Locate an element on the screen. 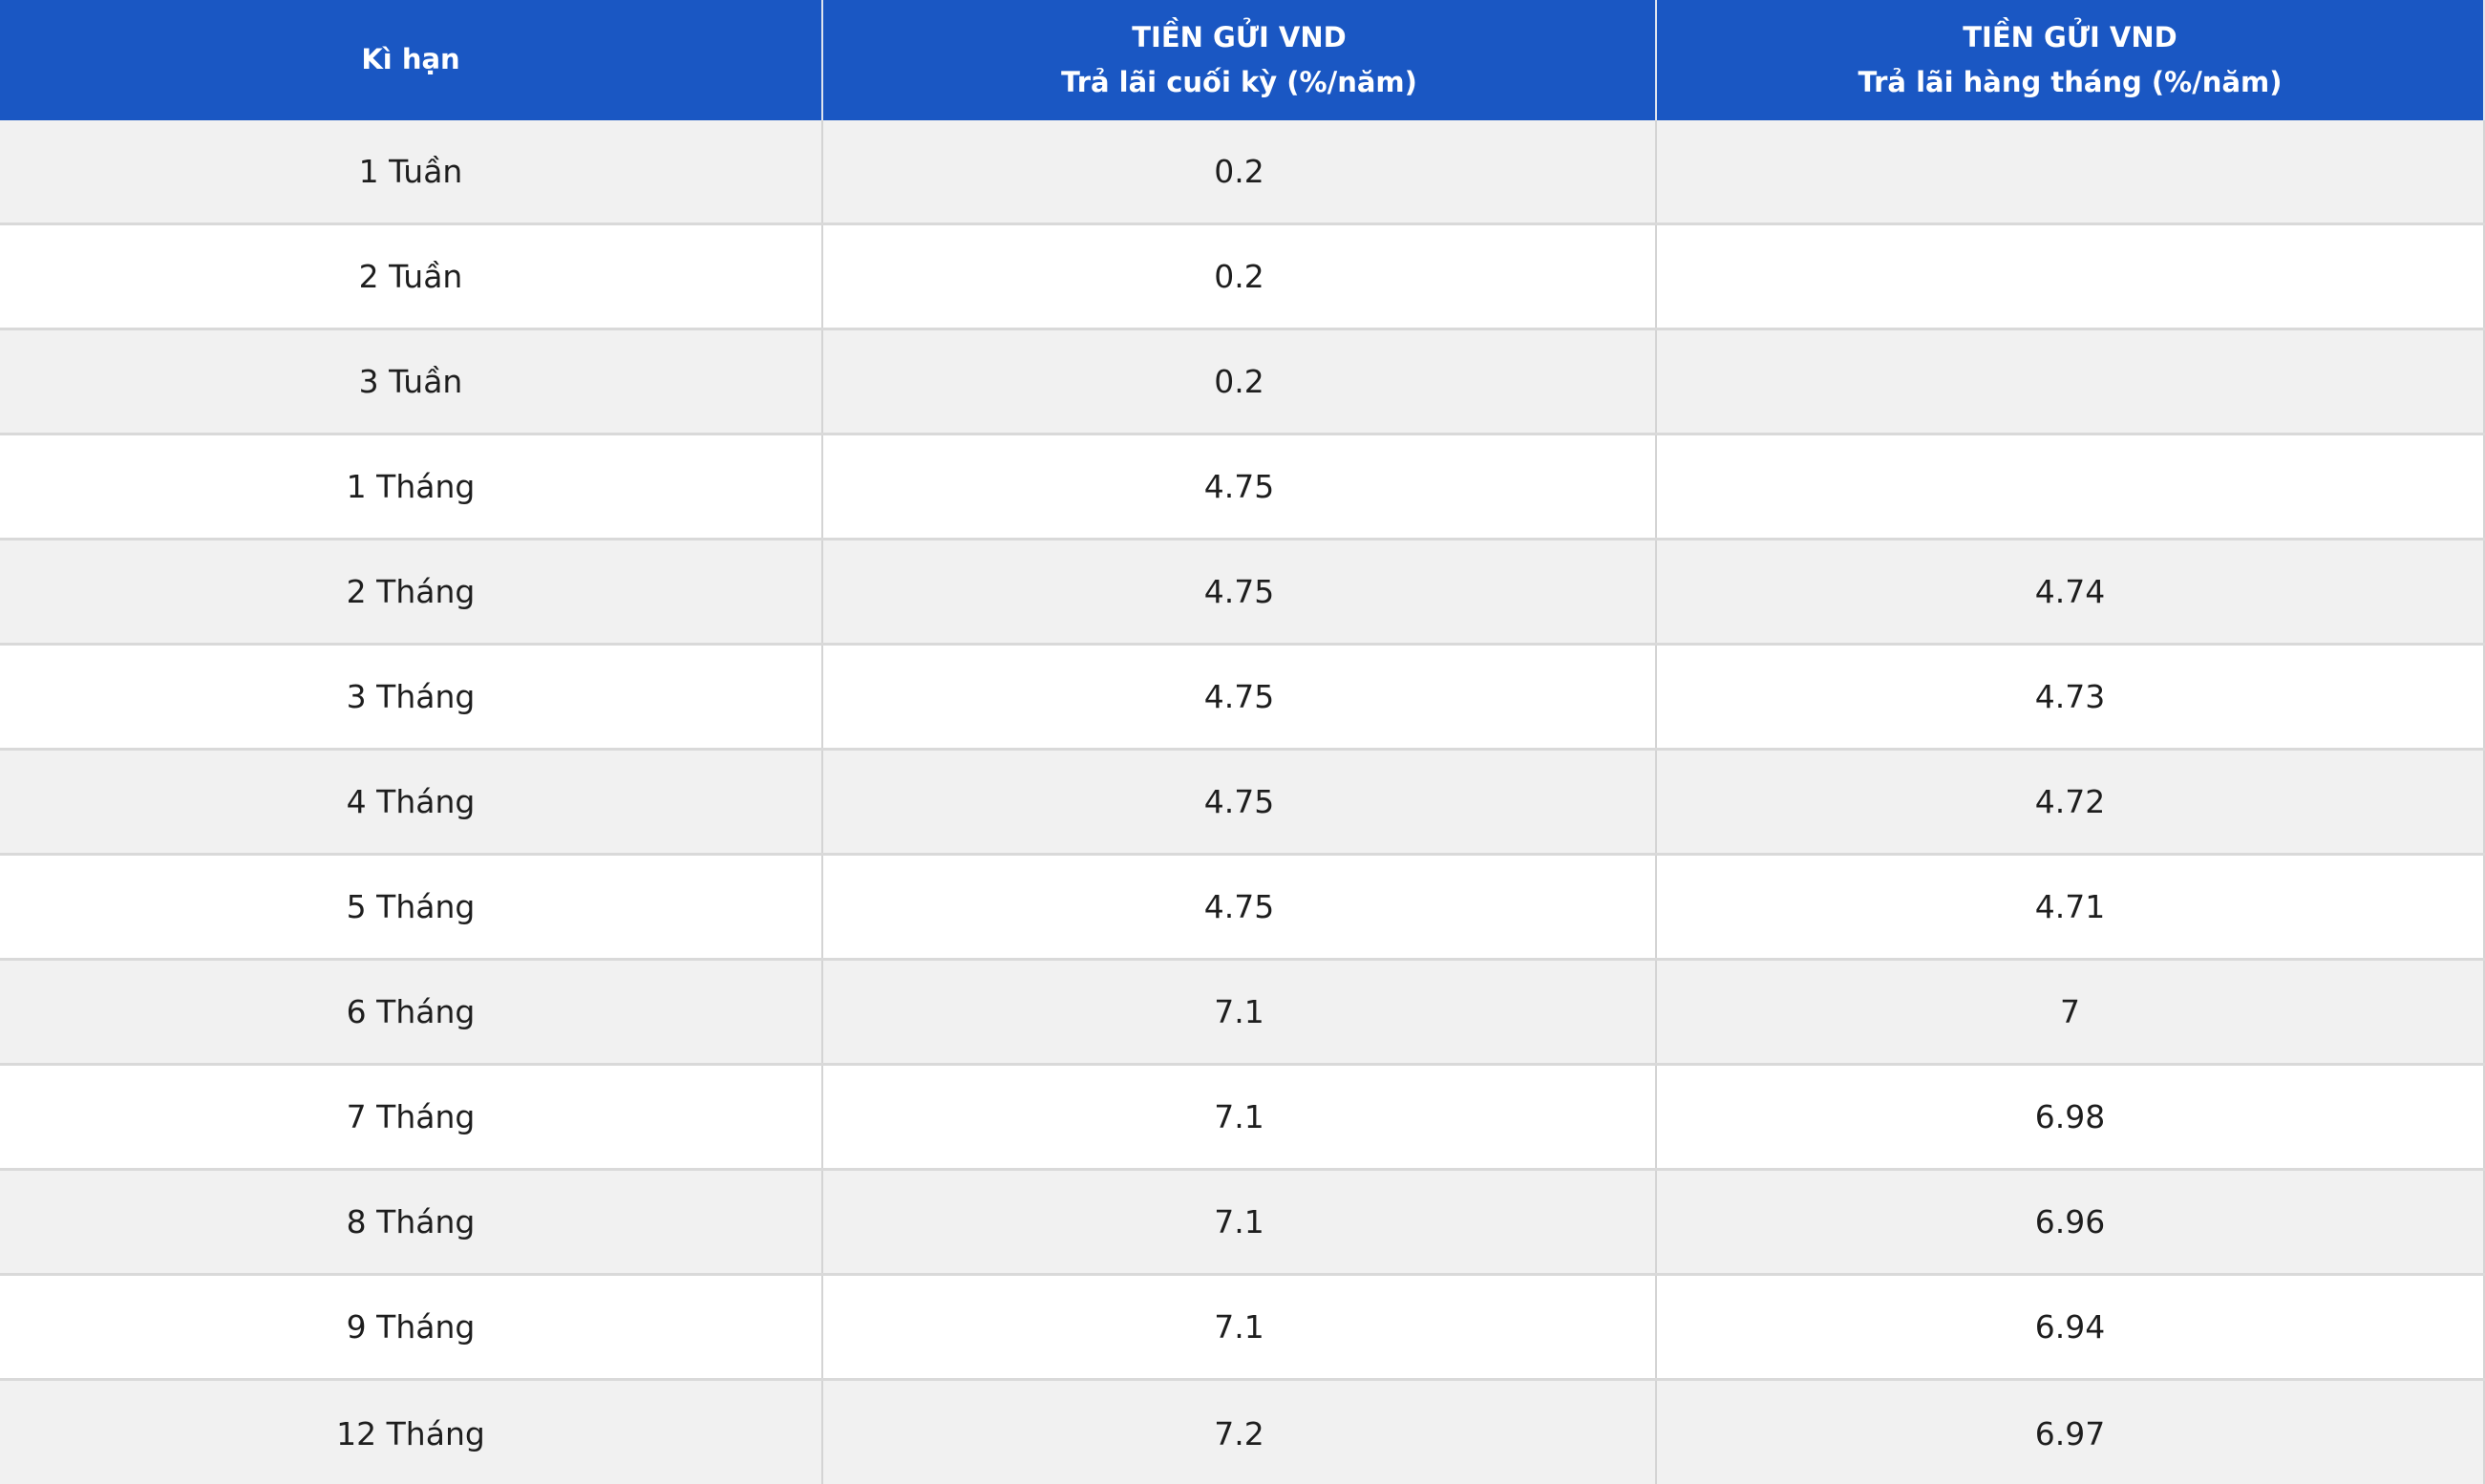 This screenshot has width=2485, height=1484. table-row: 3 Tuần 0.2 is located at coordinates (1242, 383).